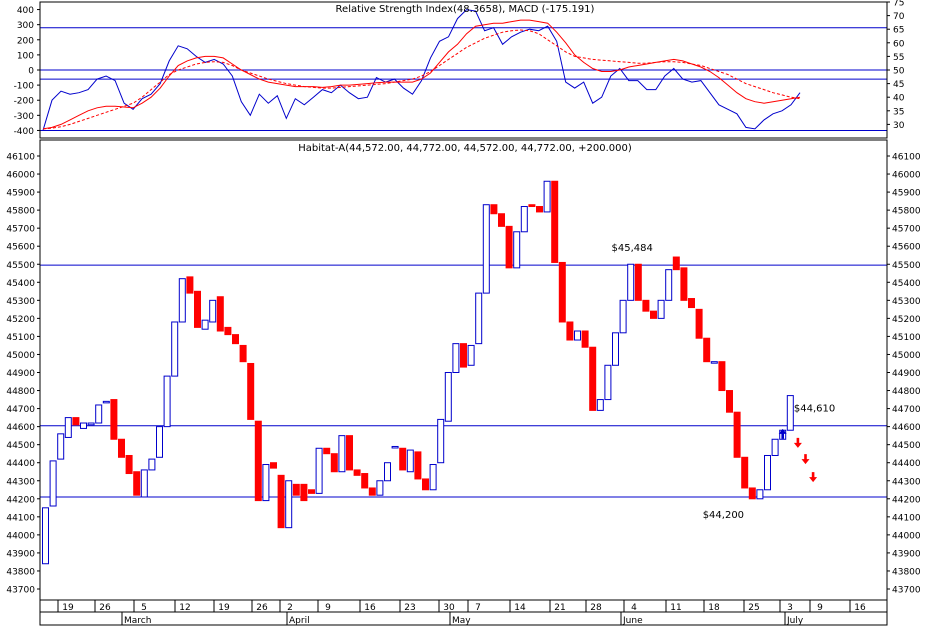 The height and width of the screenshot is (626, 932). Describe the element at coordinates (27, 71) in the screenshot. I see `indicator-left-axis: 400 300 200 100 0 -100 -200 -300 -400` at that location.